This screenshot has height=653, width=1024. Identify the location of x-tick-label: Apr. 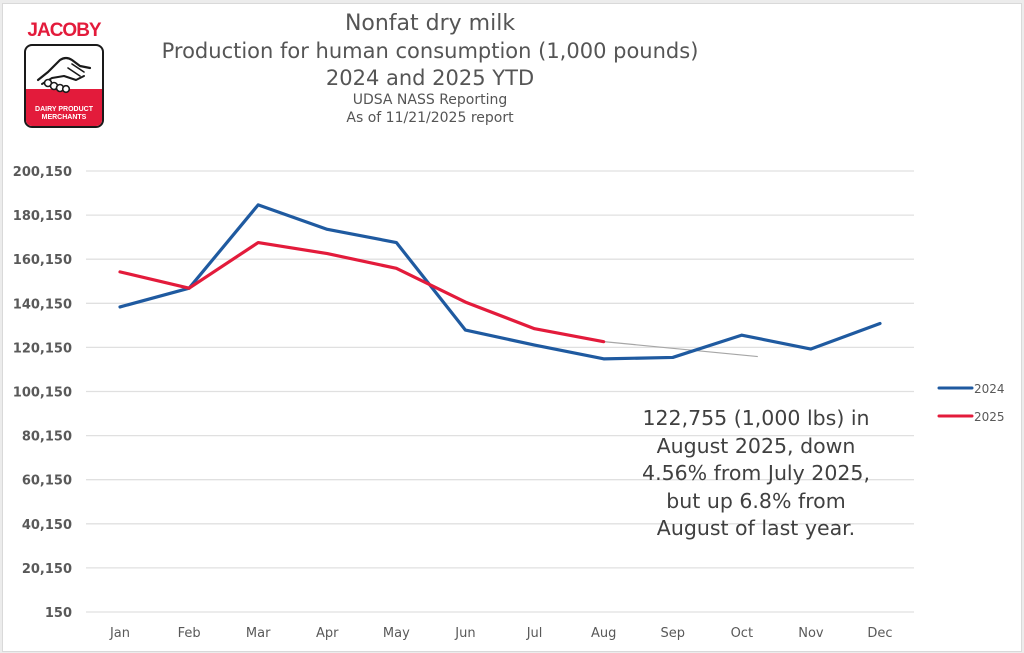
(327, 633).